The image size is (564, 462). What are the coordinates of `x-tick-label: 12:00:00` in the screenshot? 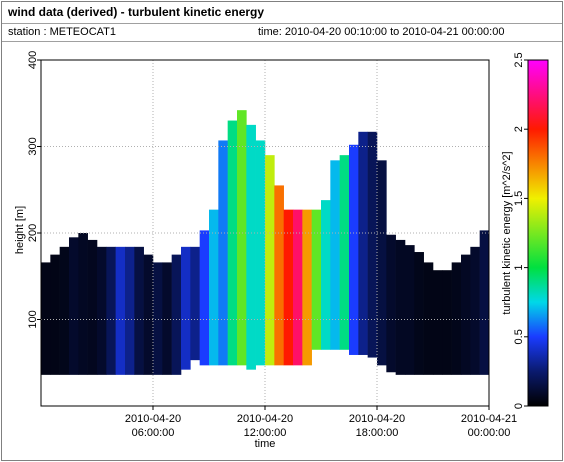 It's located at (265, 433).